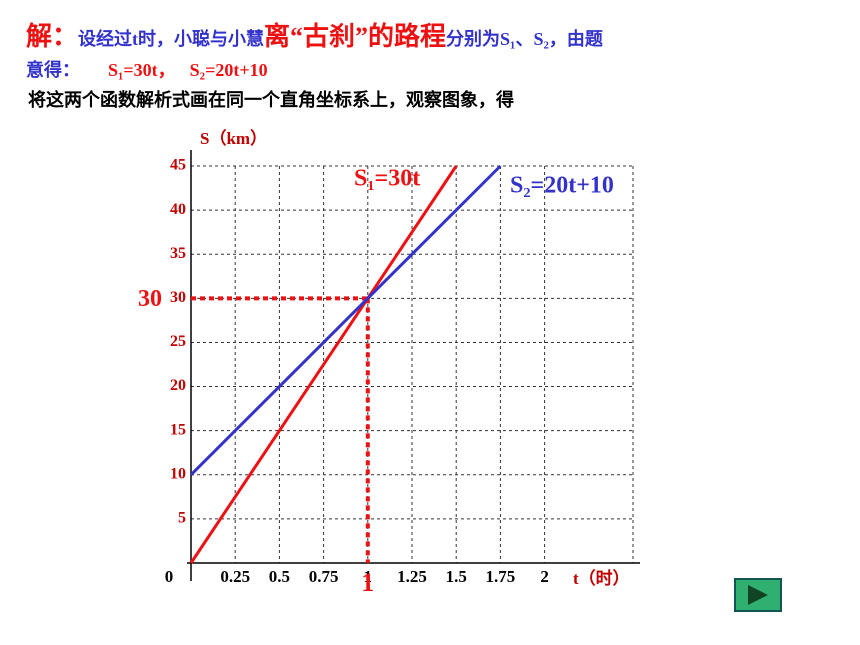 The image size is (860, 645). I want to click on series-label: S₁=30t, so click(387, 179).